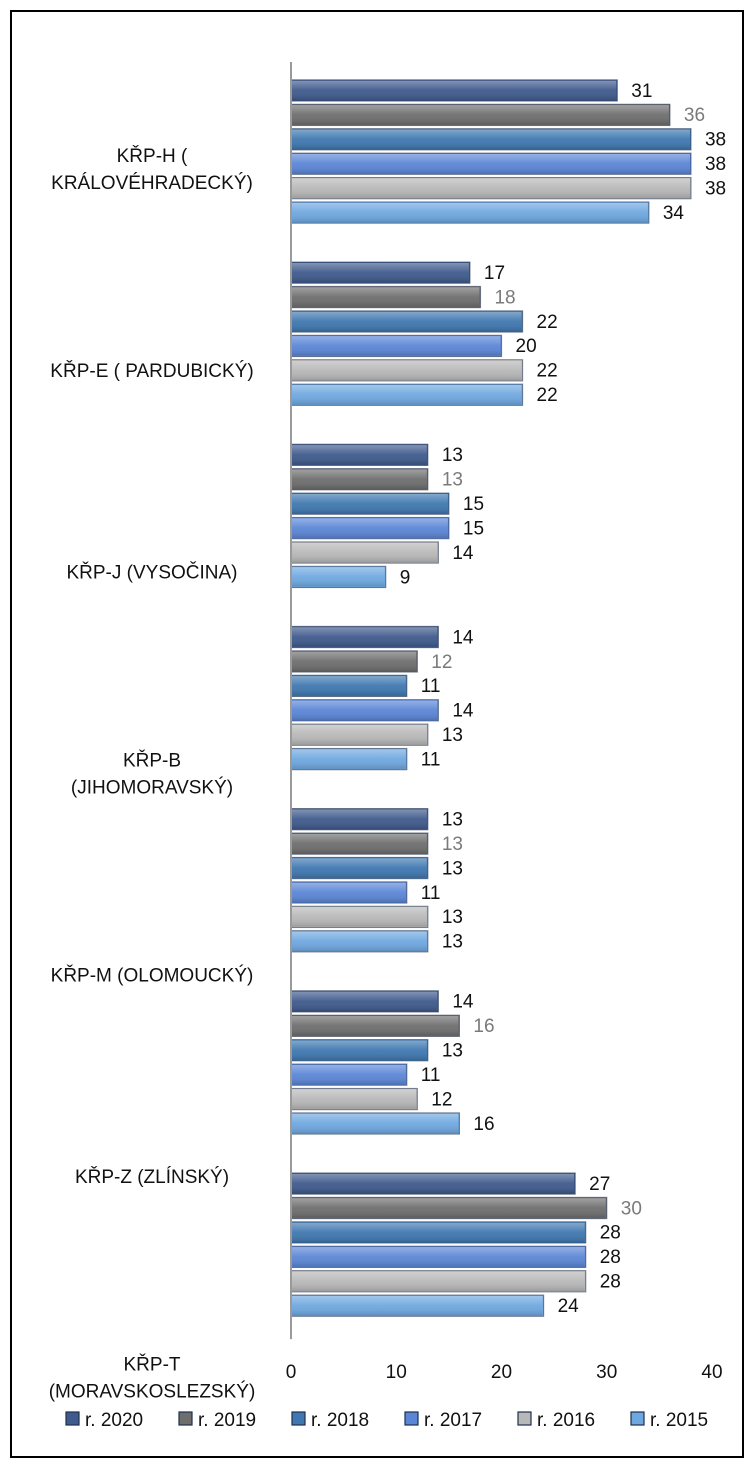 Image resolution: width=756 pixels, height=1467 pixels. I want to click on data-label: 36, so click(694, 115).